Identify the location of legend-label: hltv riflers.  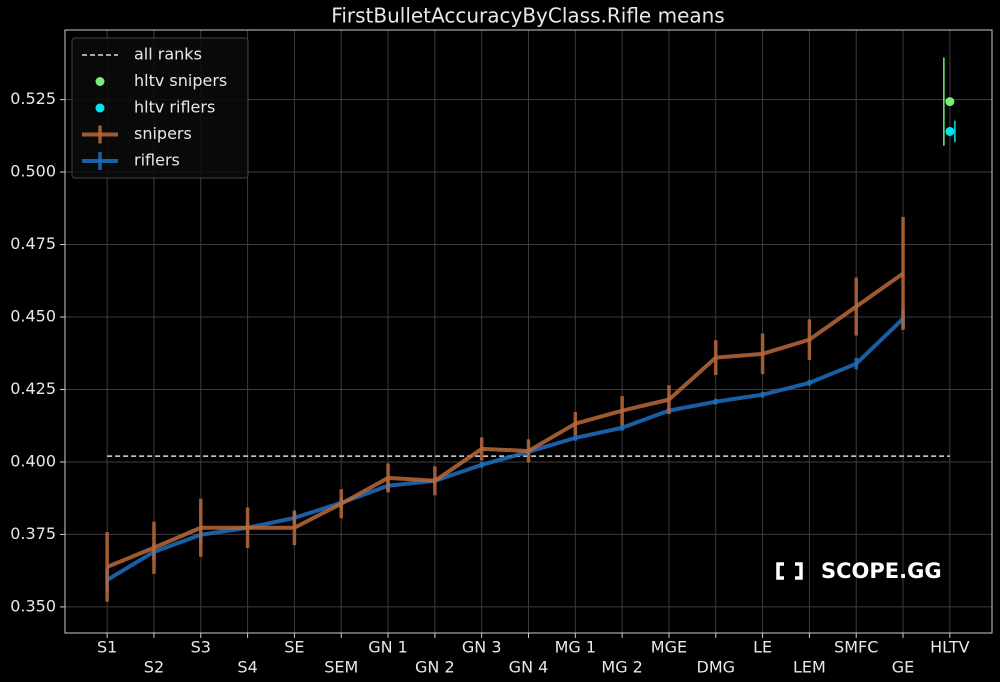
(174, 107).